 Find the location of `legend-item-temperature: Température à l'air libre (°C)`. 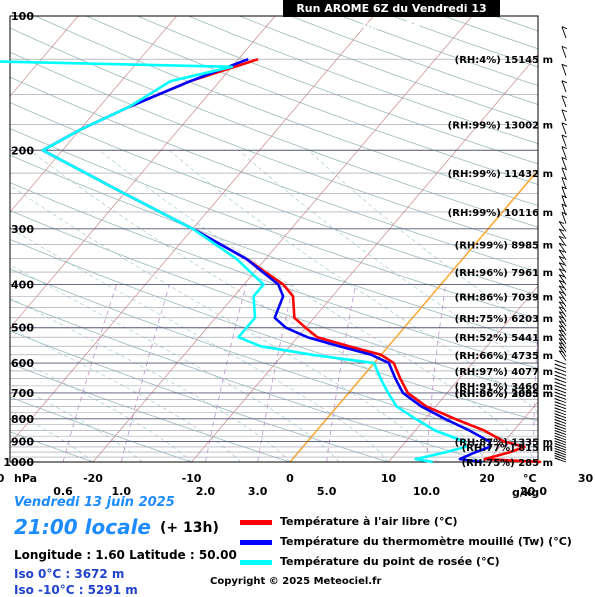

legend-item-temperature: Température à l'air libre (°C) is located at coordinates (349, 523).